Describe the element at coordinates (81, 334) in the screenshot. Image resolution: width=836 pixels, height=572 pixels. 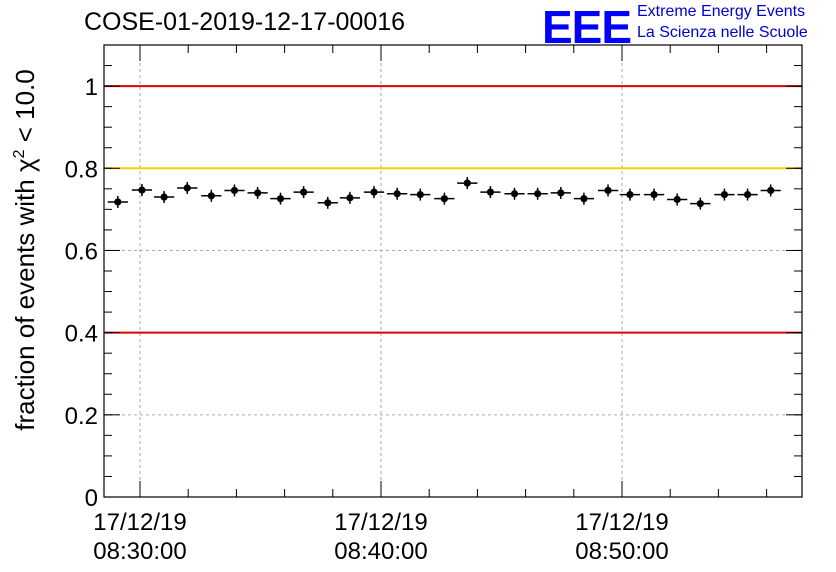
I see `y-tick-label: 0.4` at that location.